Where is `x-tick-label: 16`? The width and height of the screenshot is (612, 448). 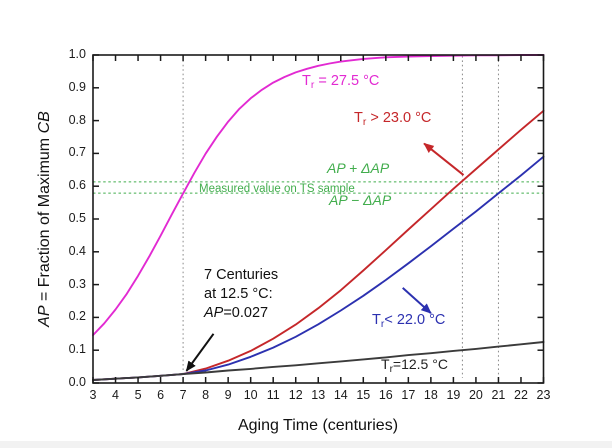
x-tick-label: 16 is located at coordinates (385, 395).